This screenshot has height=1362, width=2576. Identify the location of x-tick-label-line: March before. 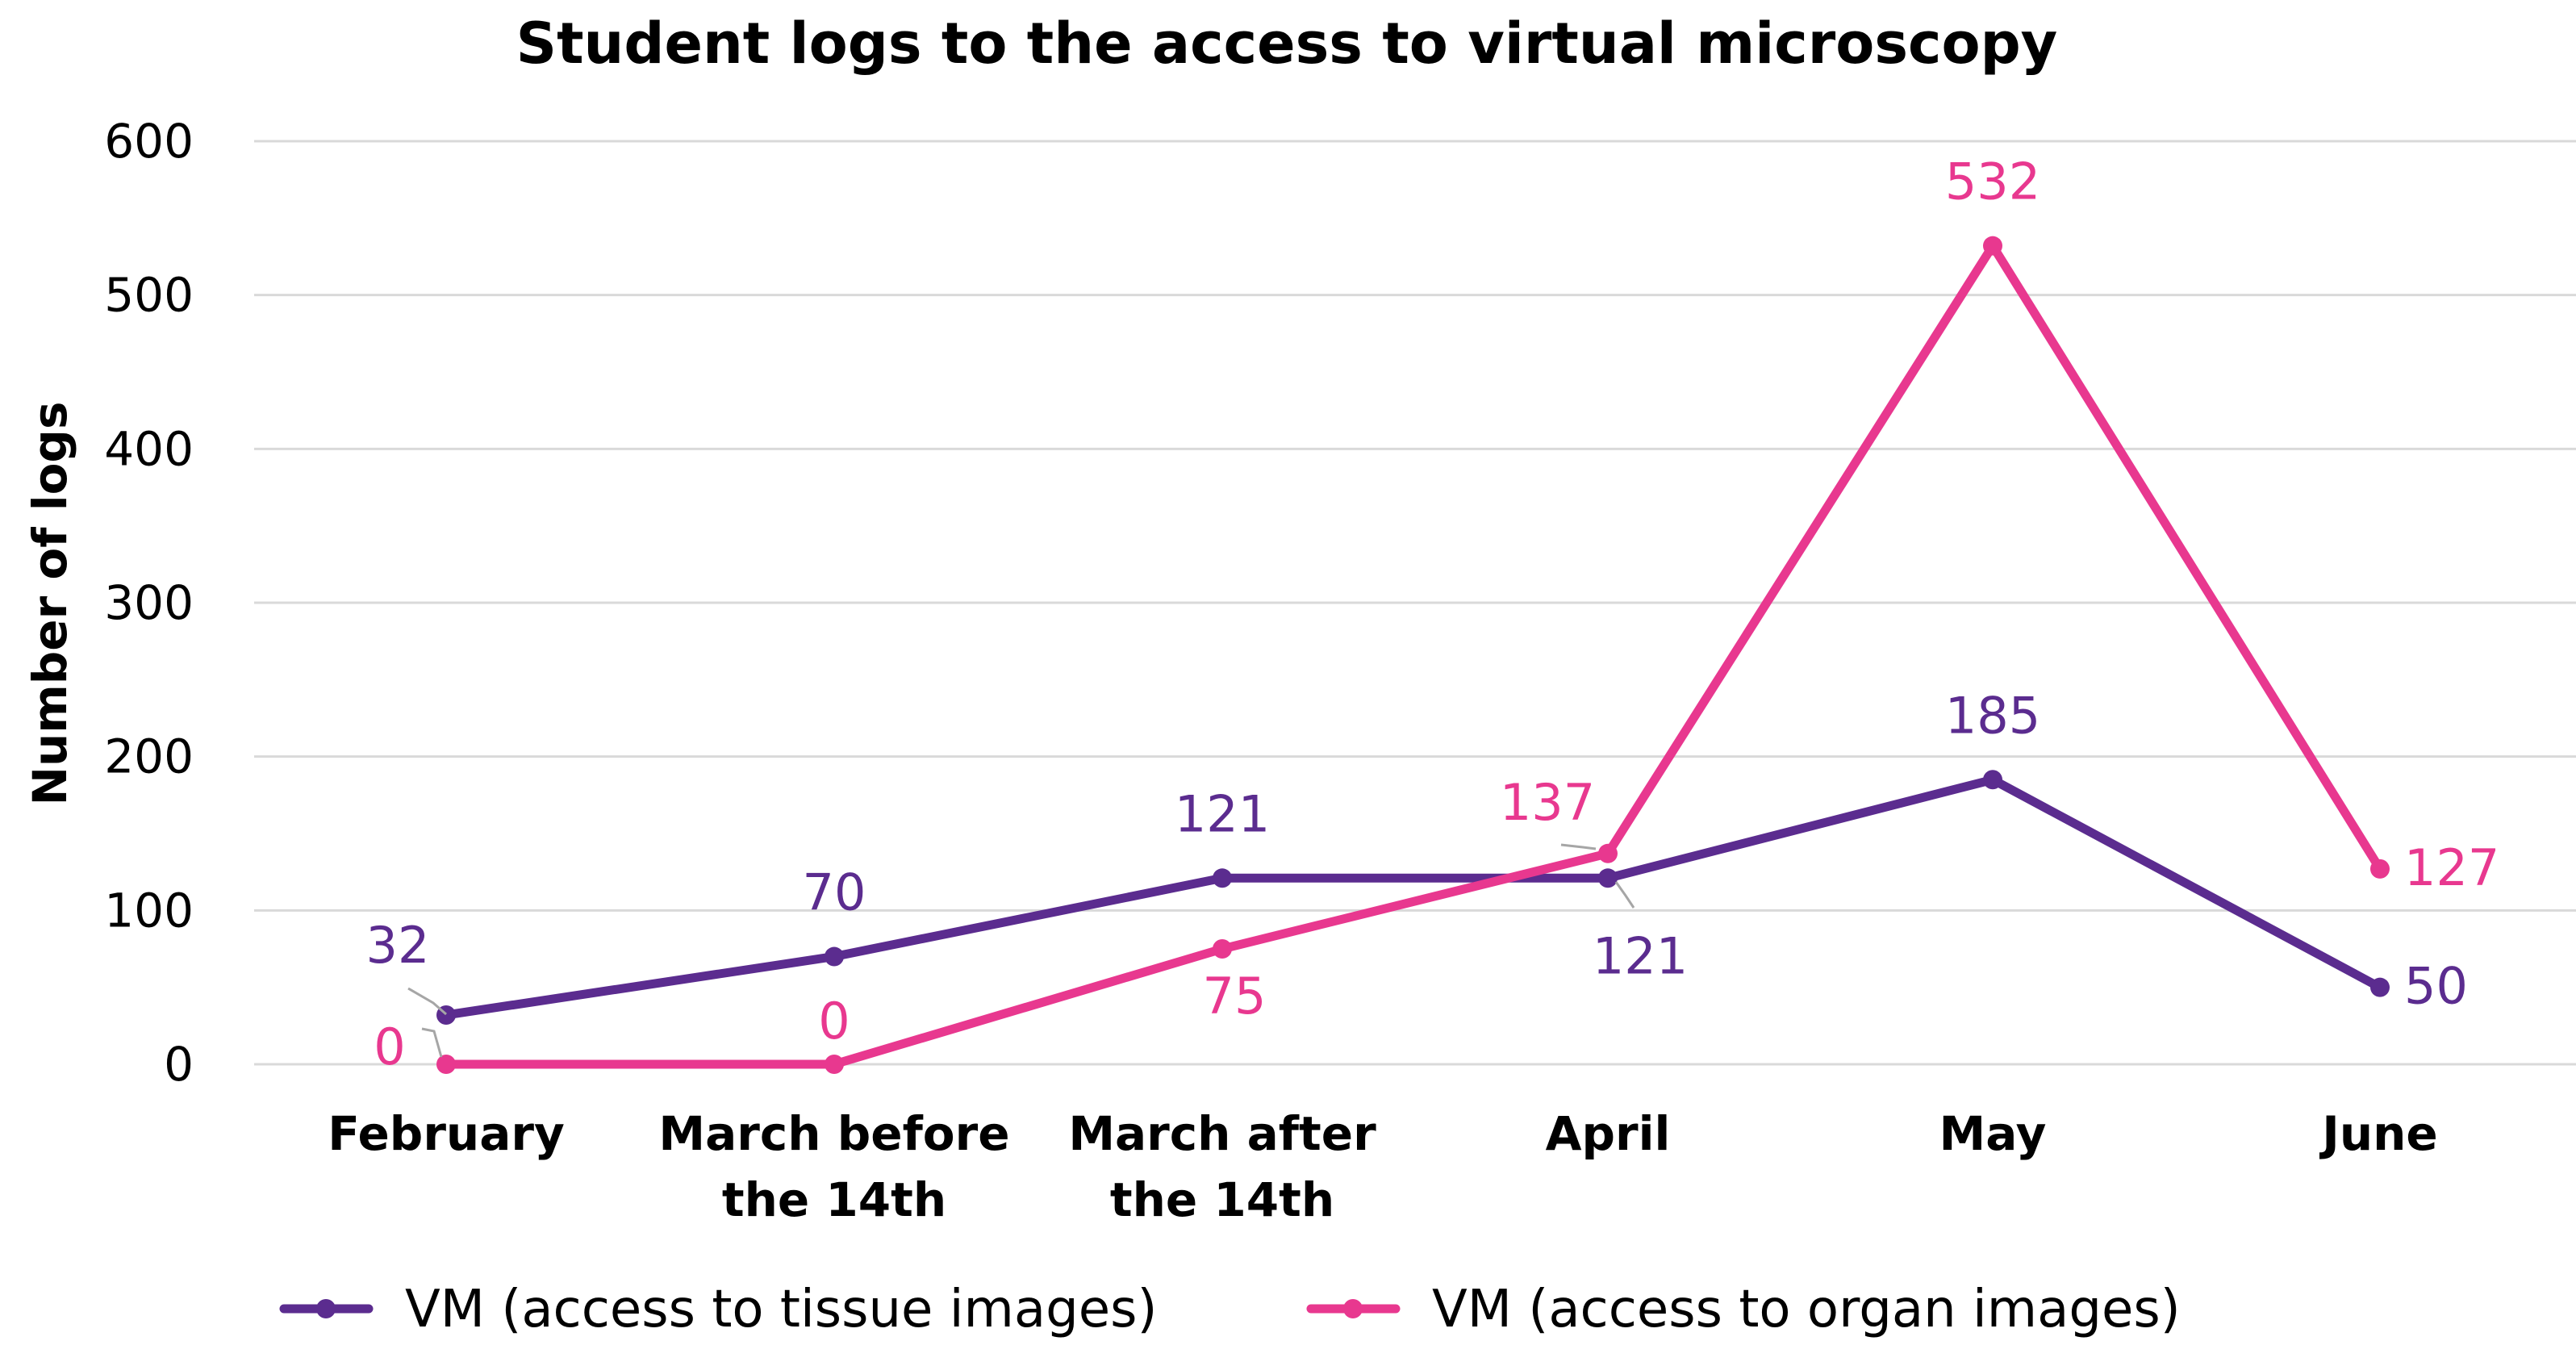
(833, 1133).